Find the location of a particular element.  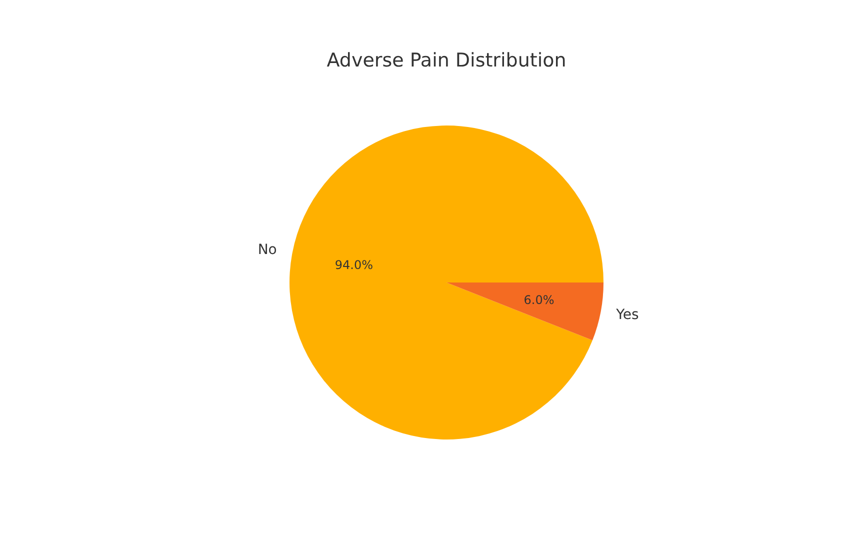

data-label: 6.0% is located at coordinates (539, 300).